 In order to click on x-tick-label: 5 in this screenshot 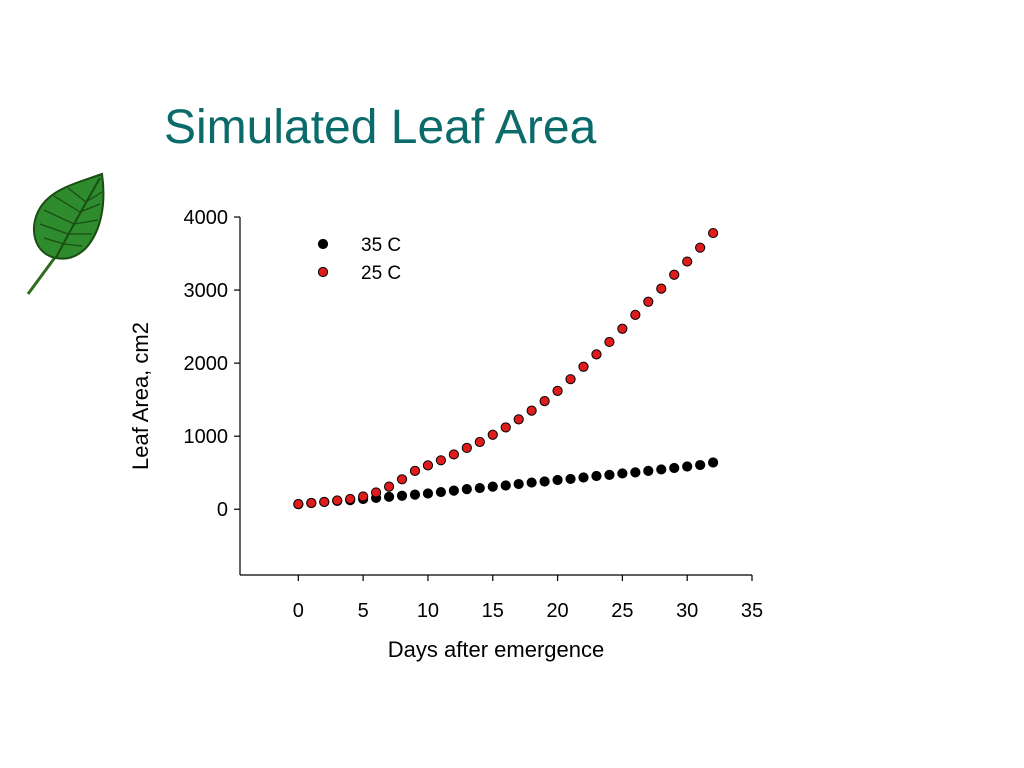, I will do `click(363, 611)`.